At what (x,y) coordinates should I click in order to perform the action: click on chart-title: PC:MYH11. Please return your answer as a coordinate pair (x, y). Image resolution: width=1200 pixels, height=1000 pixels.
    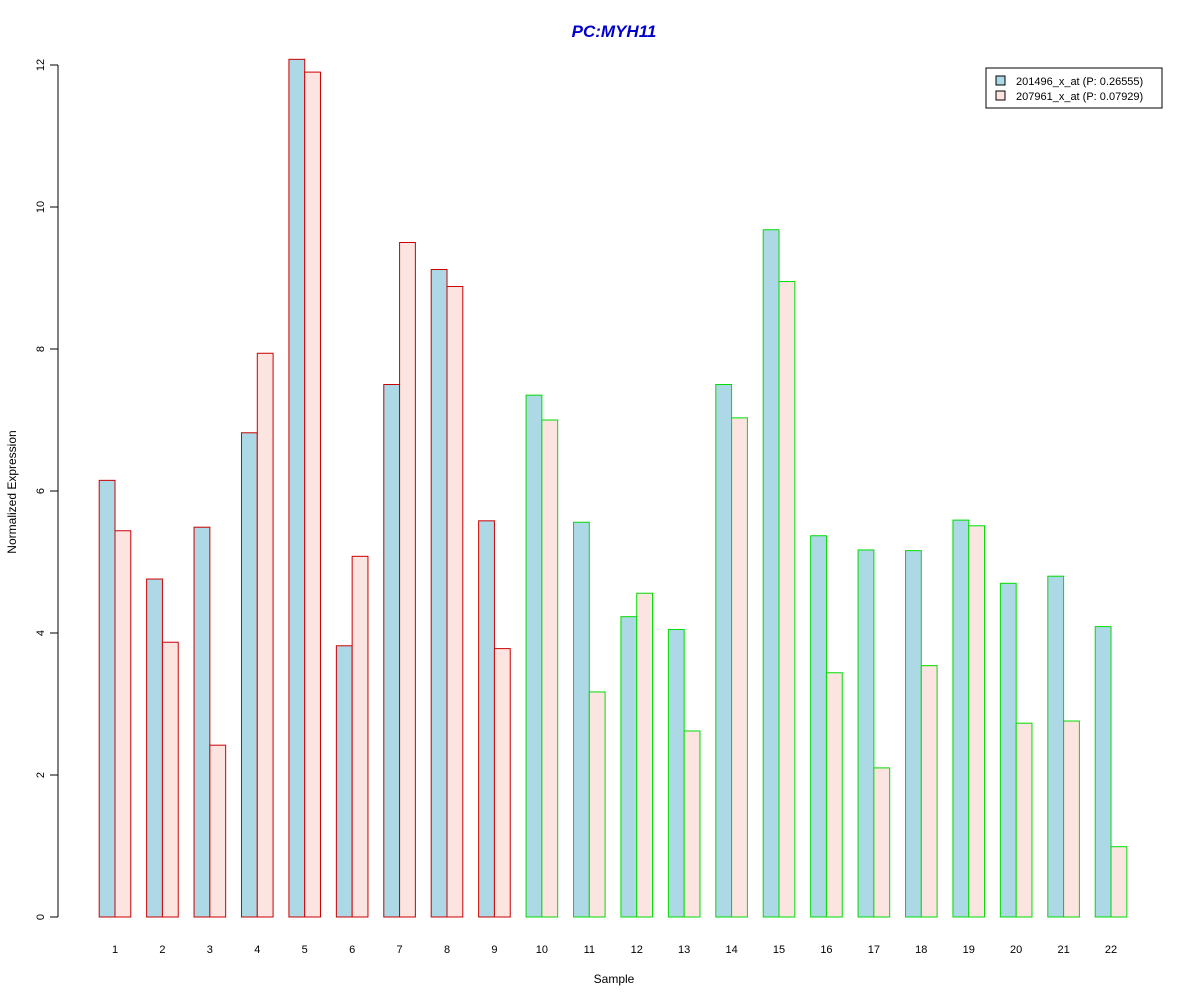
    Looking at the image, I should click on (614, 31).